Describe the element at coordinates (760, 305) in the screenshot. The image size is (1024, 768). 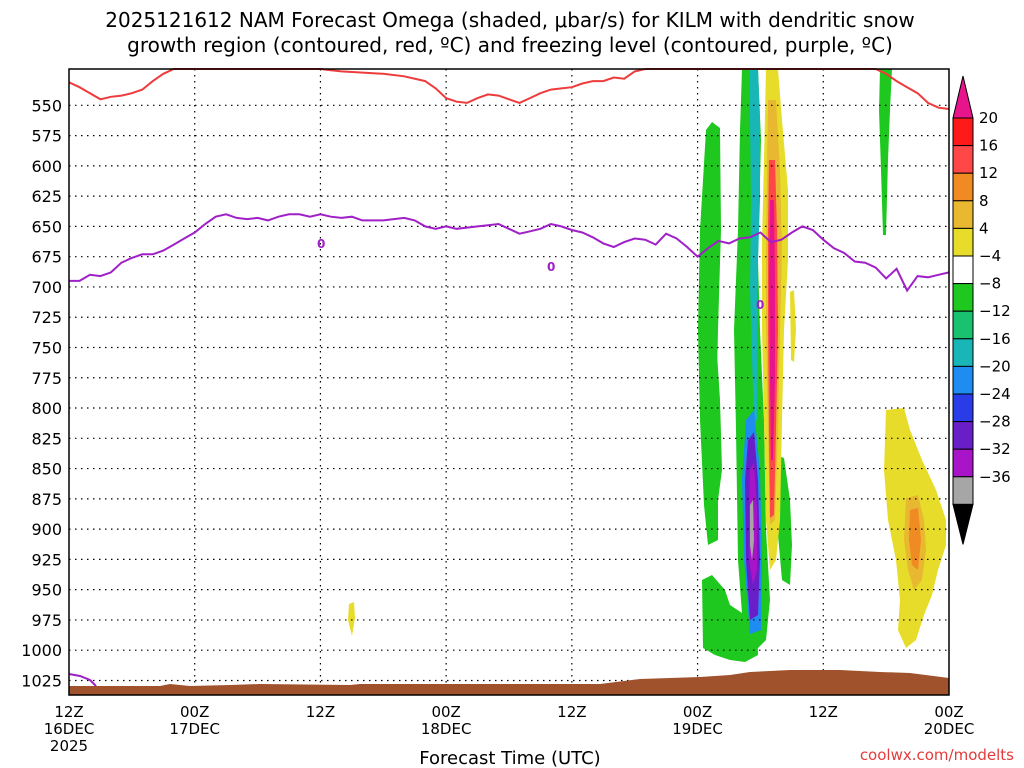
I see `freezing-label-3: 0` at that location.